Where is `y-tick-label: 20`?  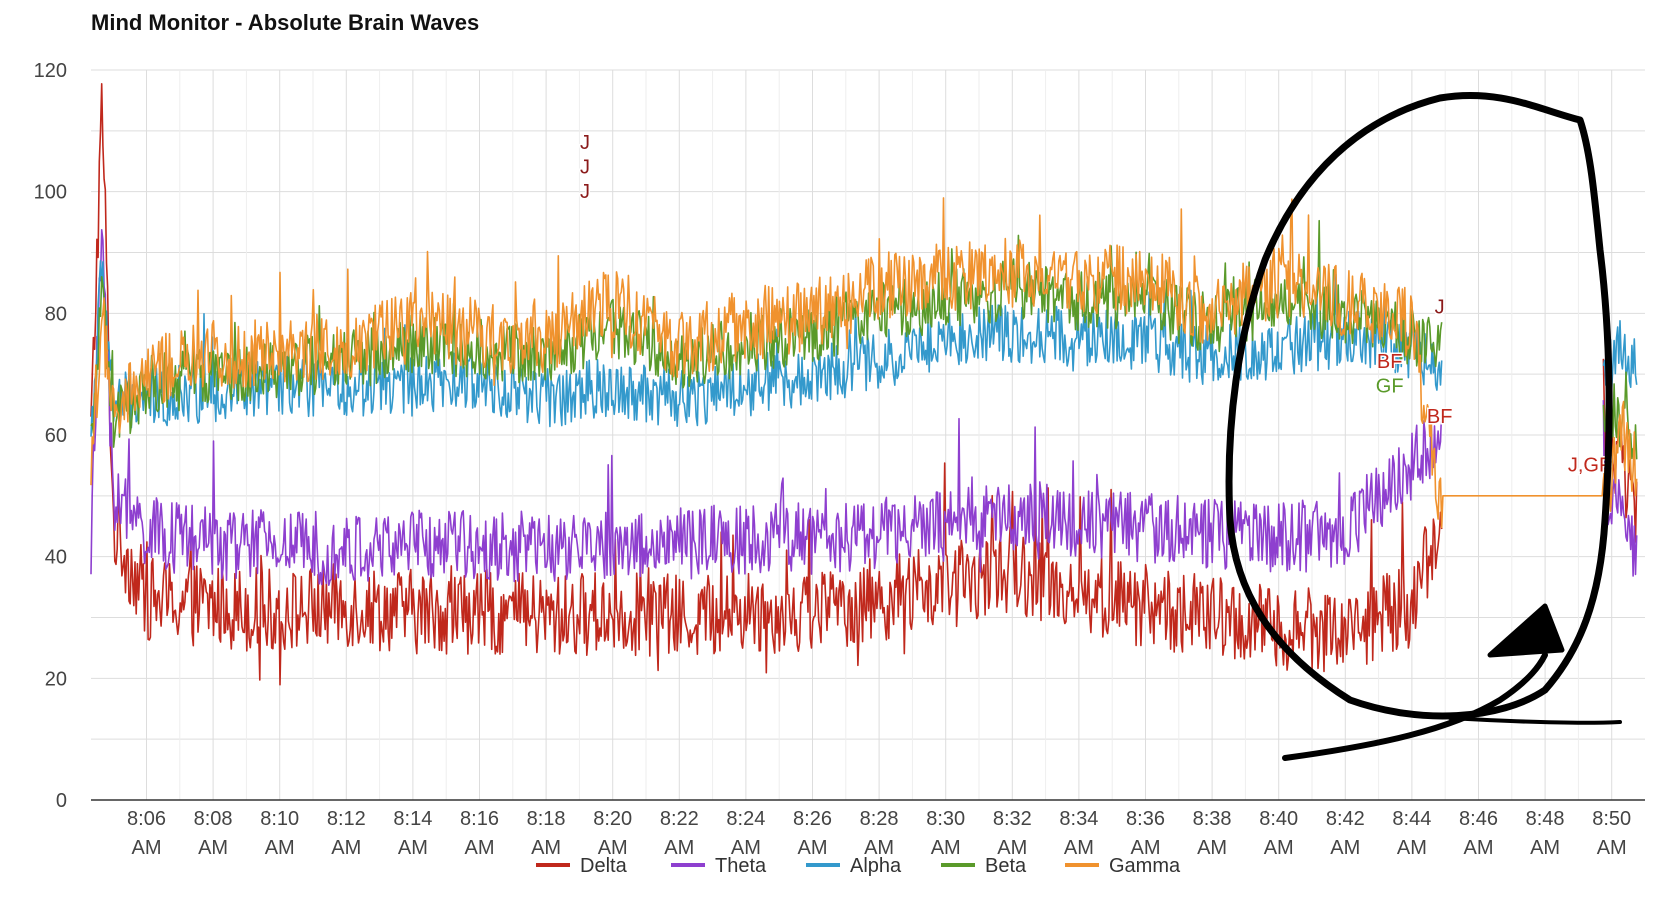
y-tick-label: 20 is located at coordinates (56, 679).